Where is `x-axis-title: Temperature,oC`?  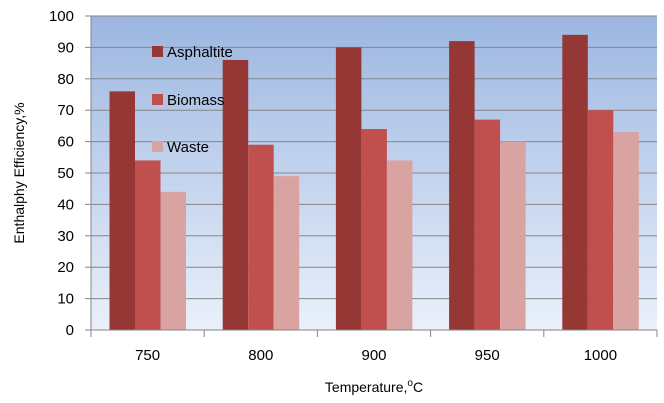
x-axis-title: Temperature,oC is located at coordinates (374, 386).